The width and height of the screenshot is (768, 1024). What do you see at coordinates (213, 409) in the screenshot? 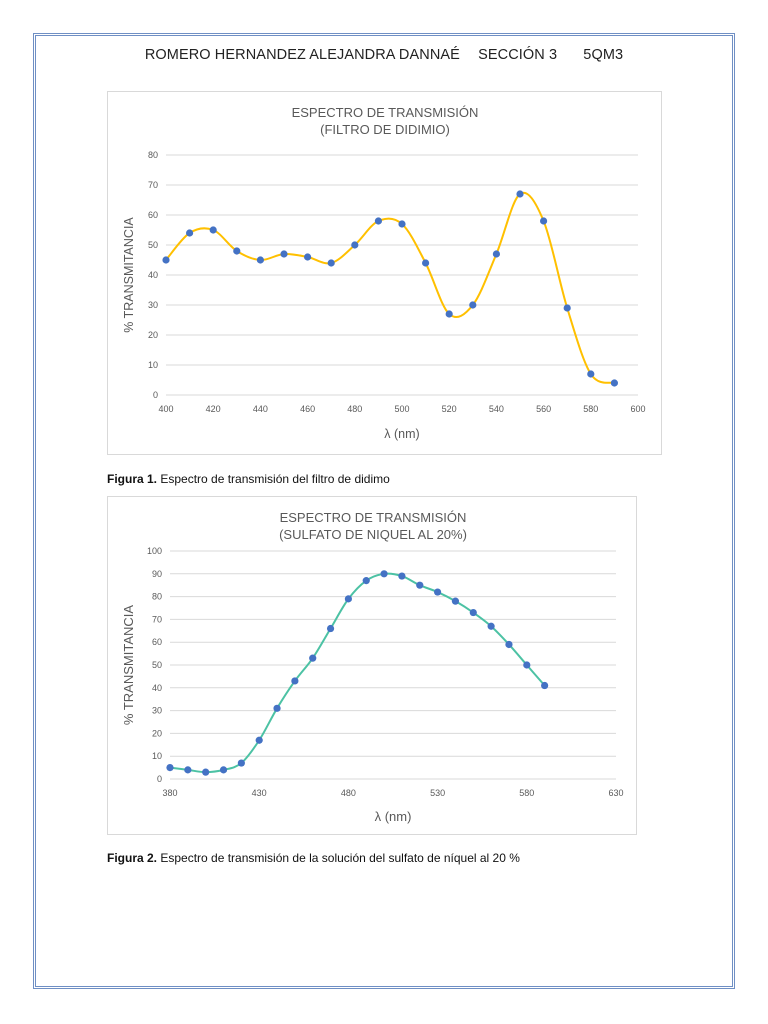
I see `x-tick-label: 420` at bounding box center [213, 409].